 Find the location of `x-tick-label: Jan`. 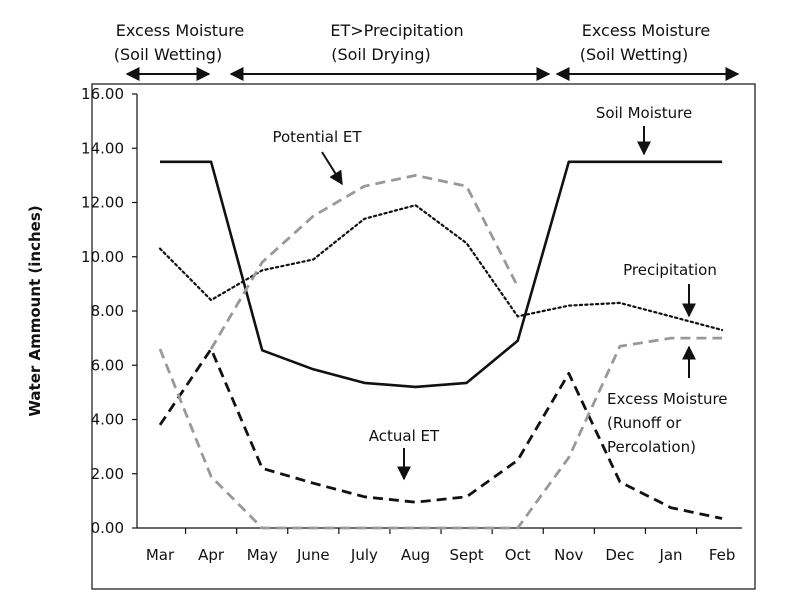

x-tick-label: Jan is located at coordinates (670, 555).